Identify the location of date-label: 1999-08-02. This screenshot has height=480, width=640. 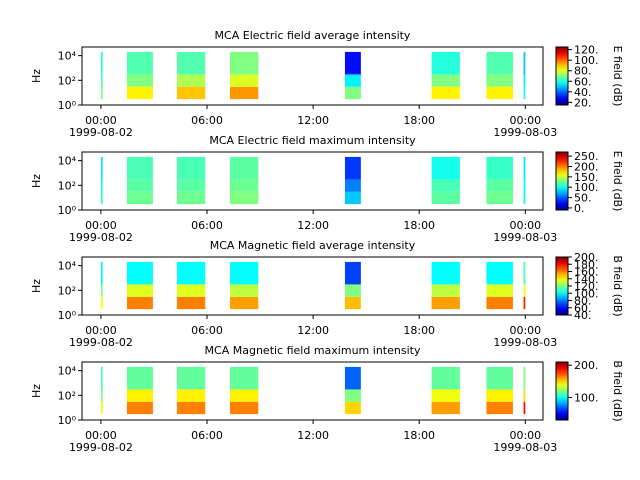
(101, 132).